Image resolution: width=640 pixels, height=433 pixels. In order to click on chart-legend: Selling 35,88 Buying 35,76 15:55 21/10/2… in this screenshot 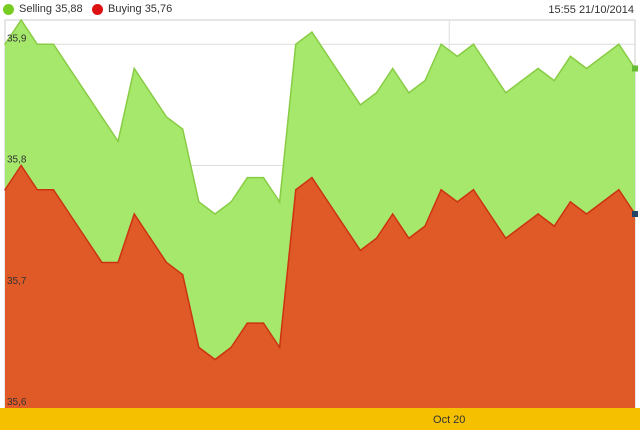, I will do `click(320, 10)`.